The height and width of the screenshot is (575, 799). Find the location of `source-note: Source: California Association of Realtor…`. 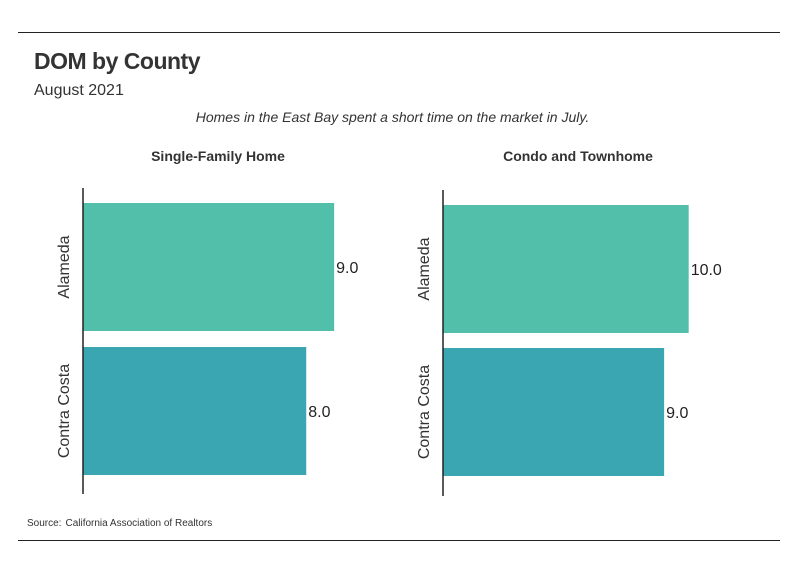

source-note: Source: California Association of Realtor… is located at coordinates (119, 523).